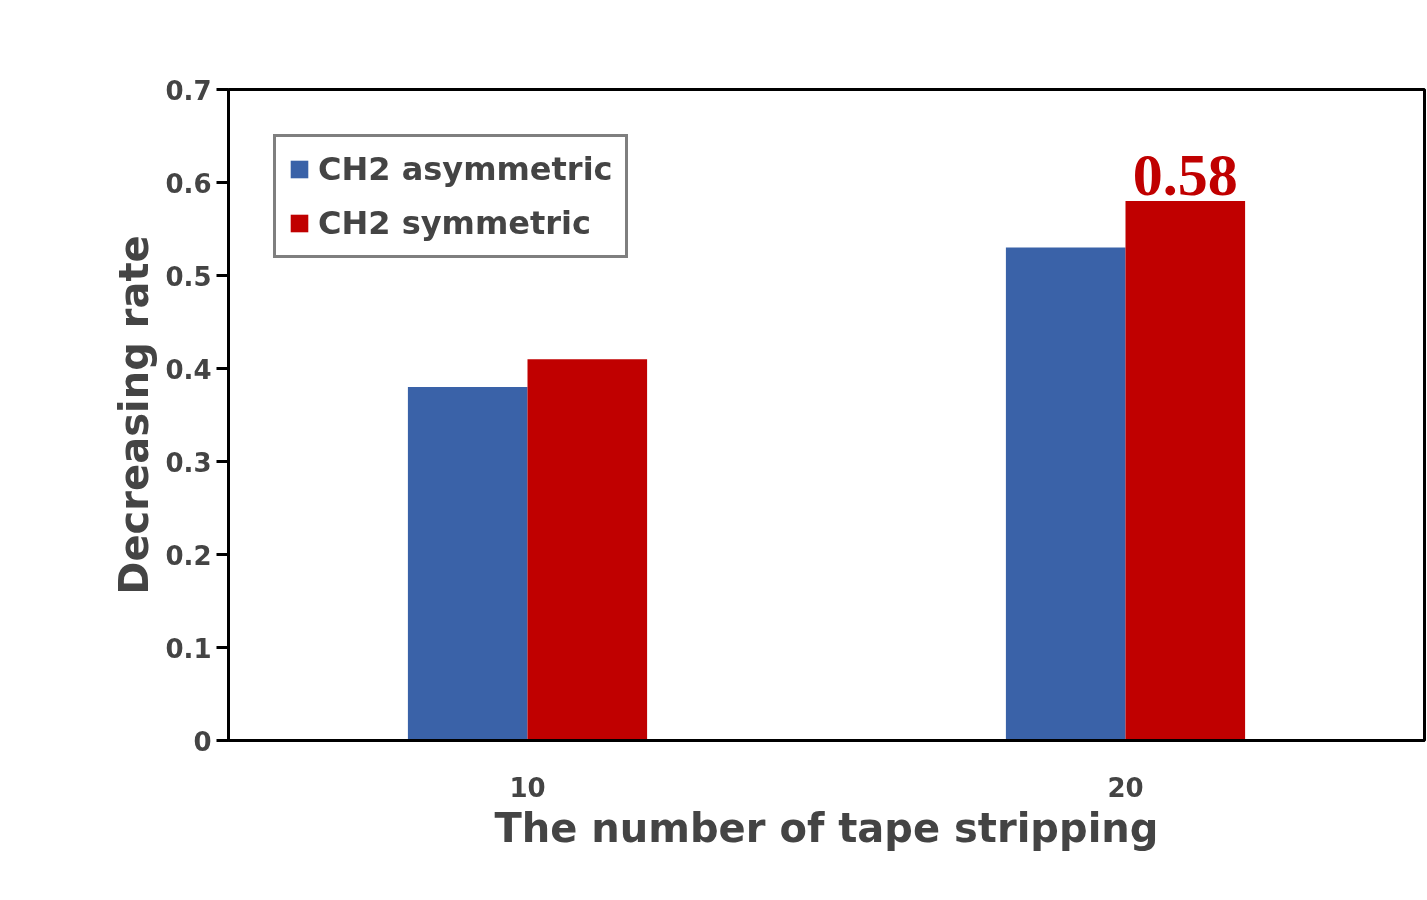 This screenshot has height=900, width=1427. Describe the element at coordinates (188, 369) in the screenshot. I see `y-tick-label: 0.4` at that location.